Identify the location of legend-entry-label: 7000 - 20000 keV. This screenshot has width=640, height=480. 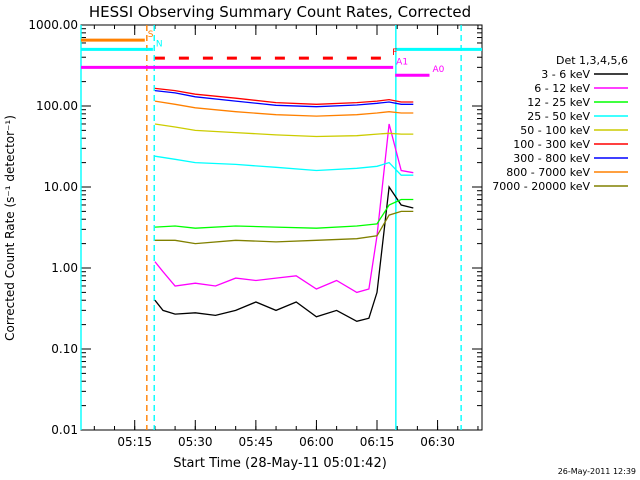
(541, 186).